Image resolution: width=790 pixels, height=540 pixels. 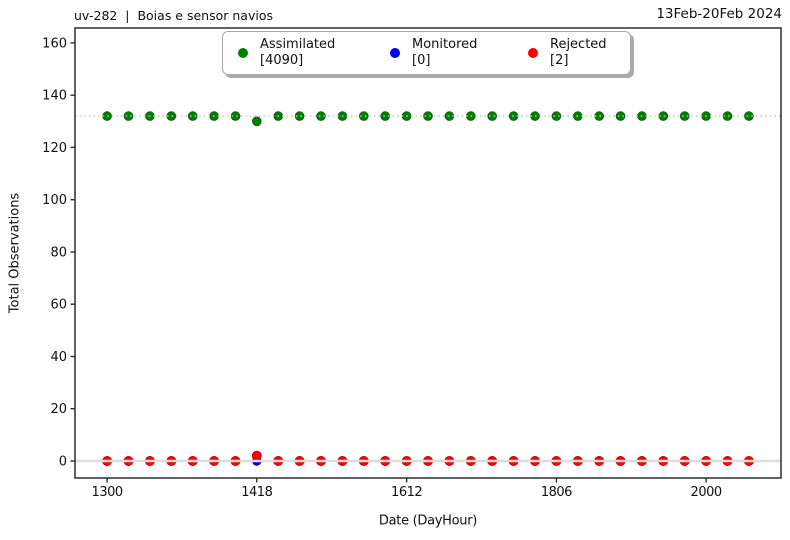 I want to click on chart-title-left: uv-282 | Boias e sensor navios, so click(x=173, y=15).